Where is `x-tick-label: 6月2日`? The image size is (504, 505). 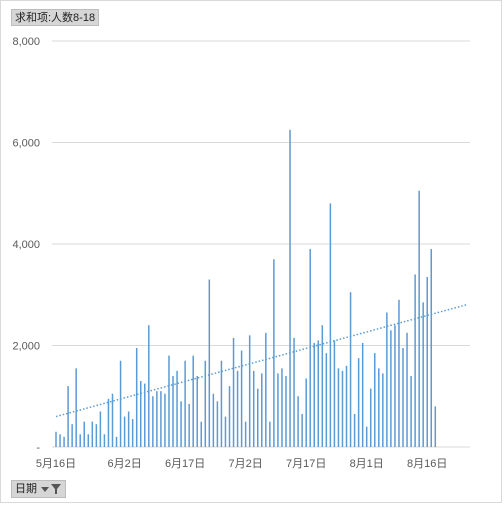
x-tick-label: 6月2日 is located at coordinates (124, 464).